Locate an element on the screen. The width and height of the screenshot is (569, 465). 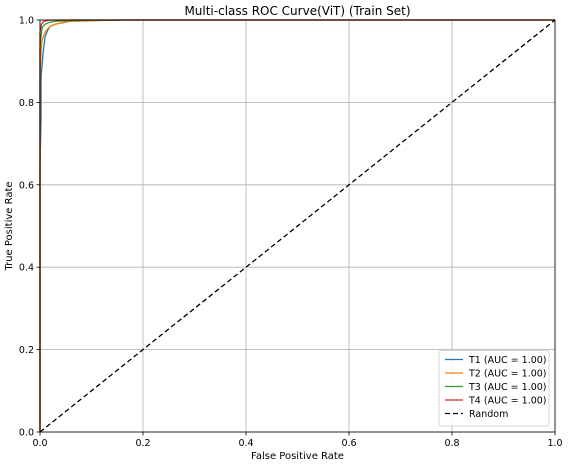
x-tick-label: 0.8 is located at coordinates (451, 443).